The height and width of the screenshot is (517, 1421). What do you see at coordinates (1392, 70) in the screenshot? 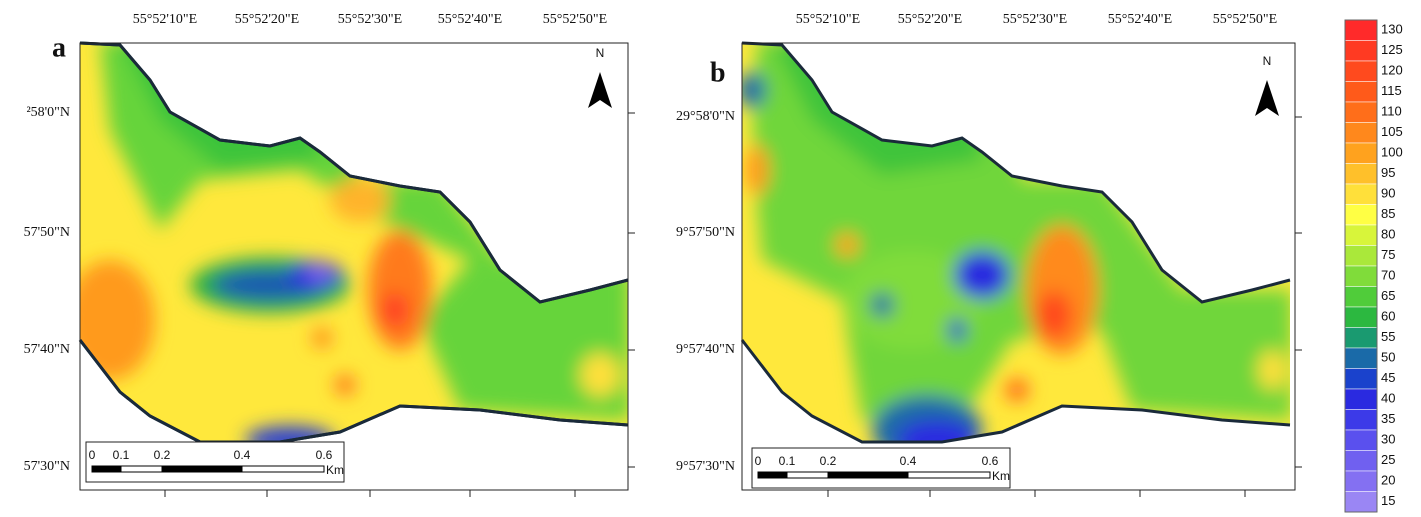
I see `legend-label: 120` at bounding box center [1392, 70].